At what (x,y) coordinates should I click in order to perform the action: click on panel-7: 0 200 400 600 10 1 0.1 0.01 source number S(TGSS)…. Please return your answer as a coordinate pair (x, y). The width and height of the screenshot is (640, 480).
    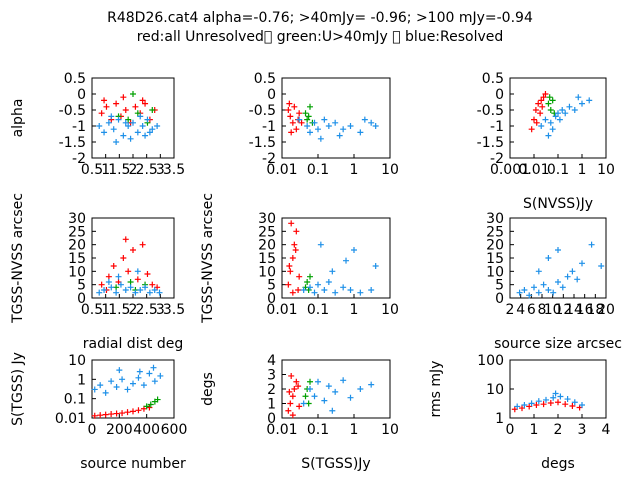
    Looking at the image, I should click on (98, 412).